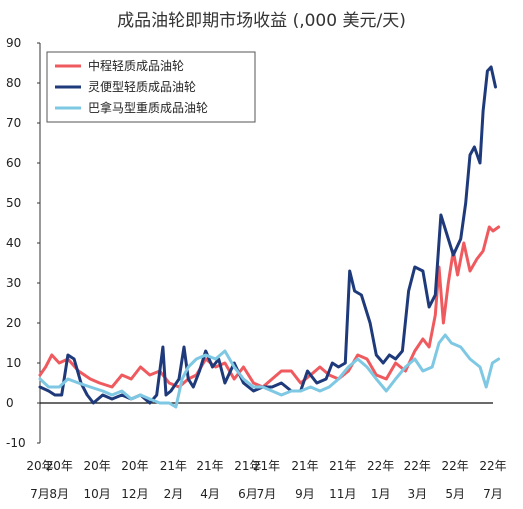  I want to click on x-tick-month-label: 2月, so click(174, 494).